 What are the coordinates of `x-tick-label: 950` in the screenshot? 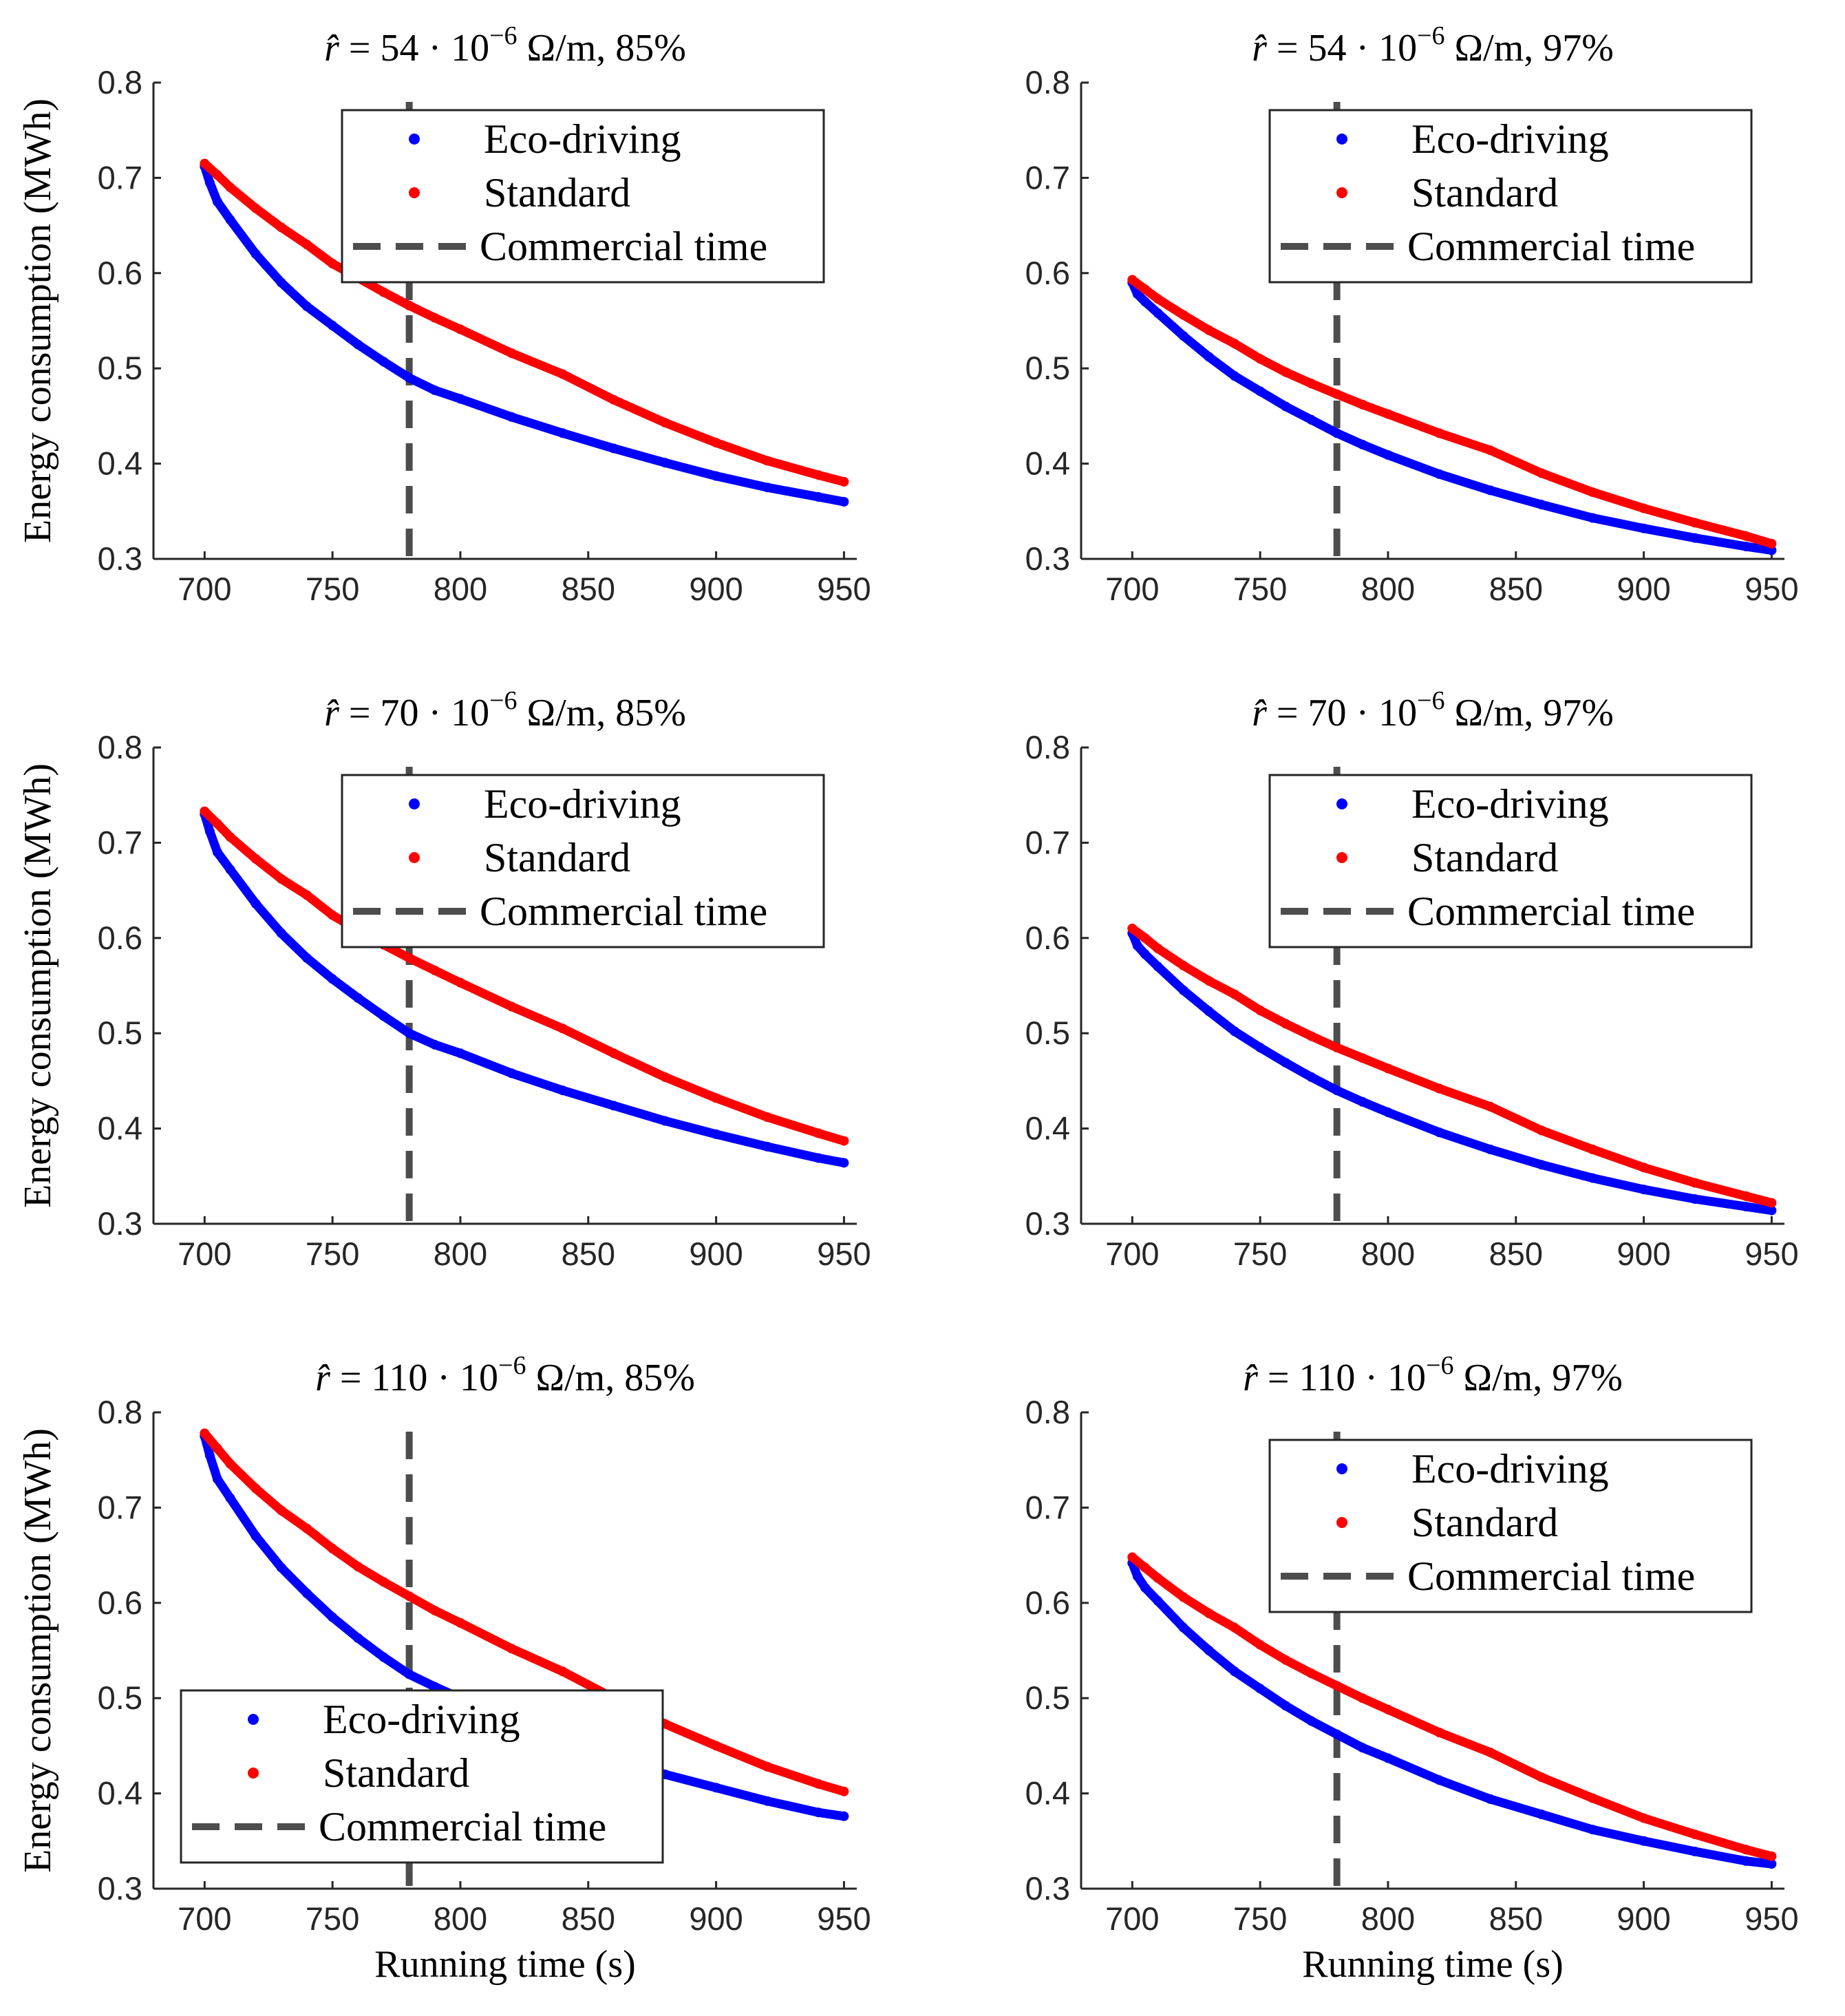 It's located at (1771, 1253).